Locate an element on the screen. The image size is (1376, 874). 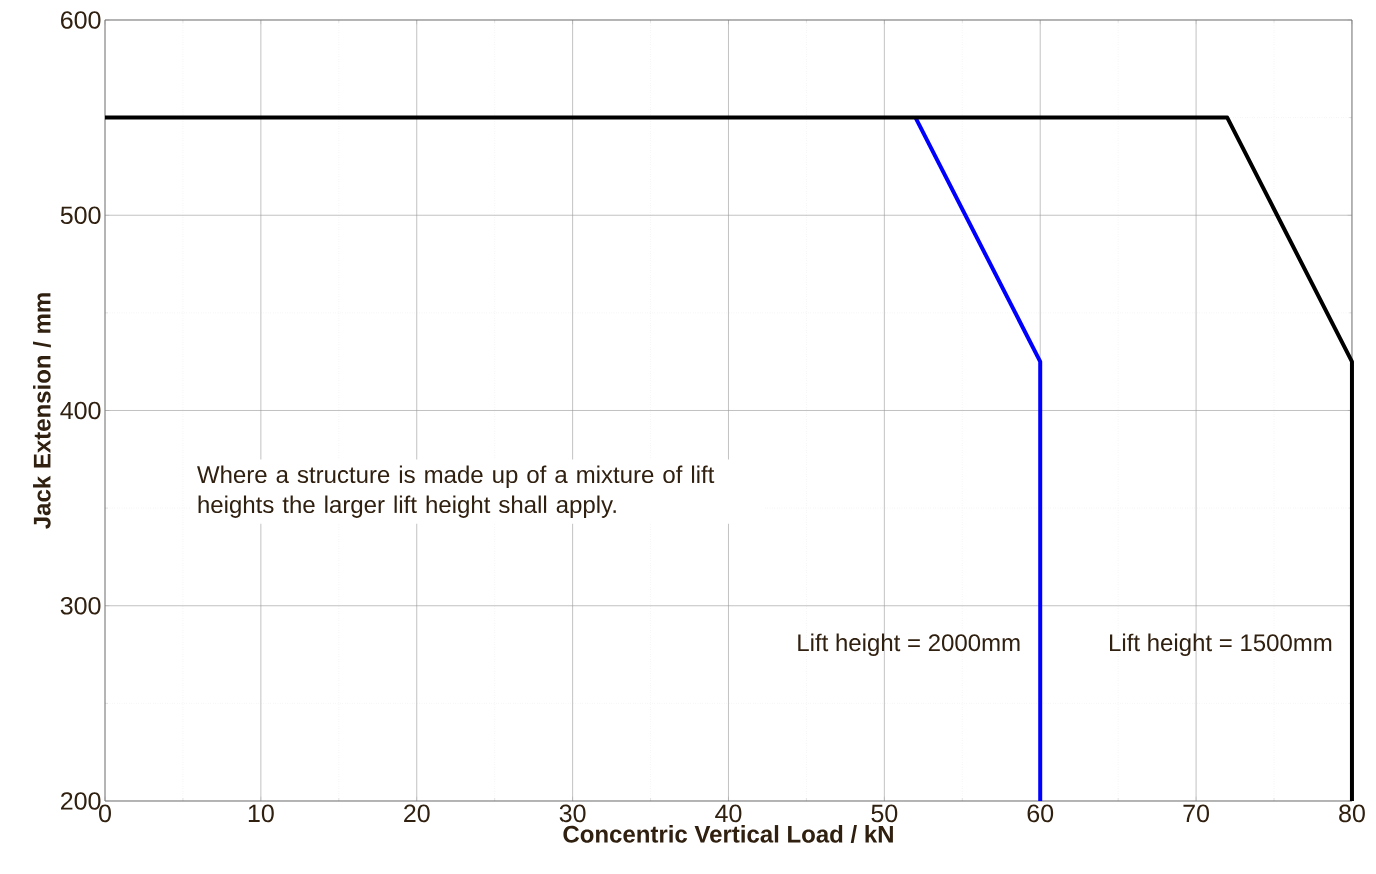
x-tick-label: 70 is located at coordinates (1196, 813).